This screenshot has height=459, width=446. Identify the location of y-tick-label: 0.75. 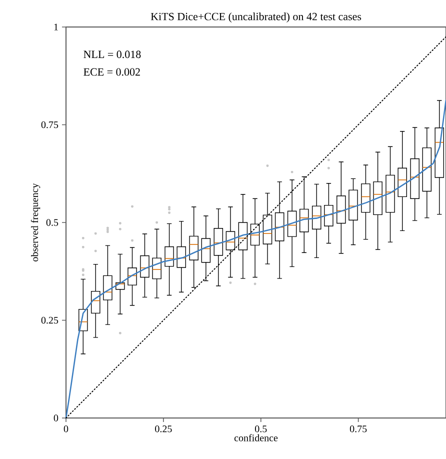
(49, 124).